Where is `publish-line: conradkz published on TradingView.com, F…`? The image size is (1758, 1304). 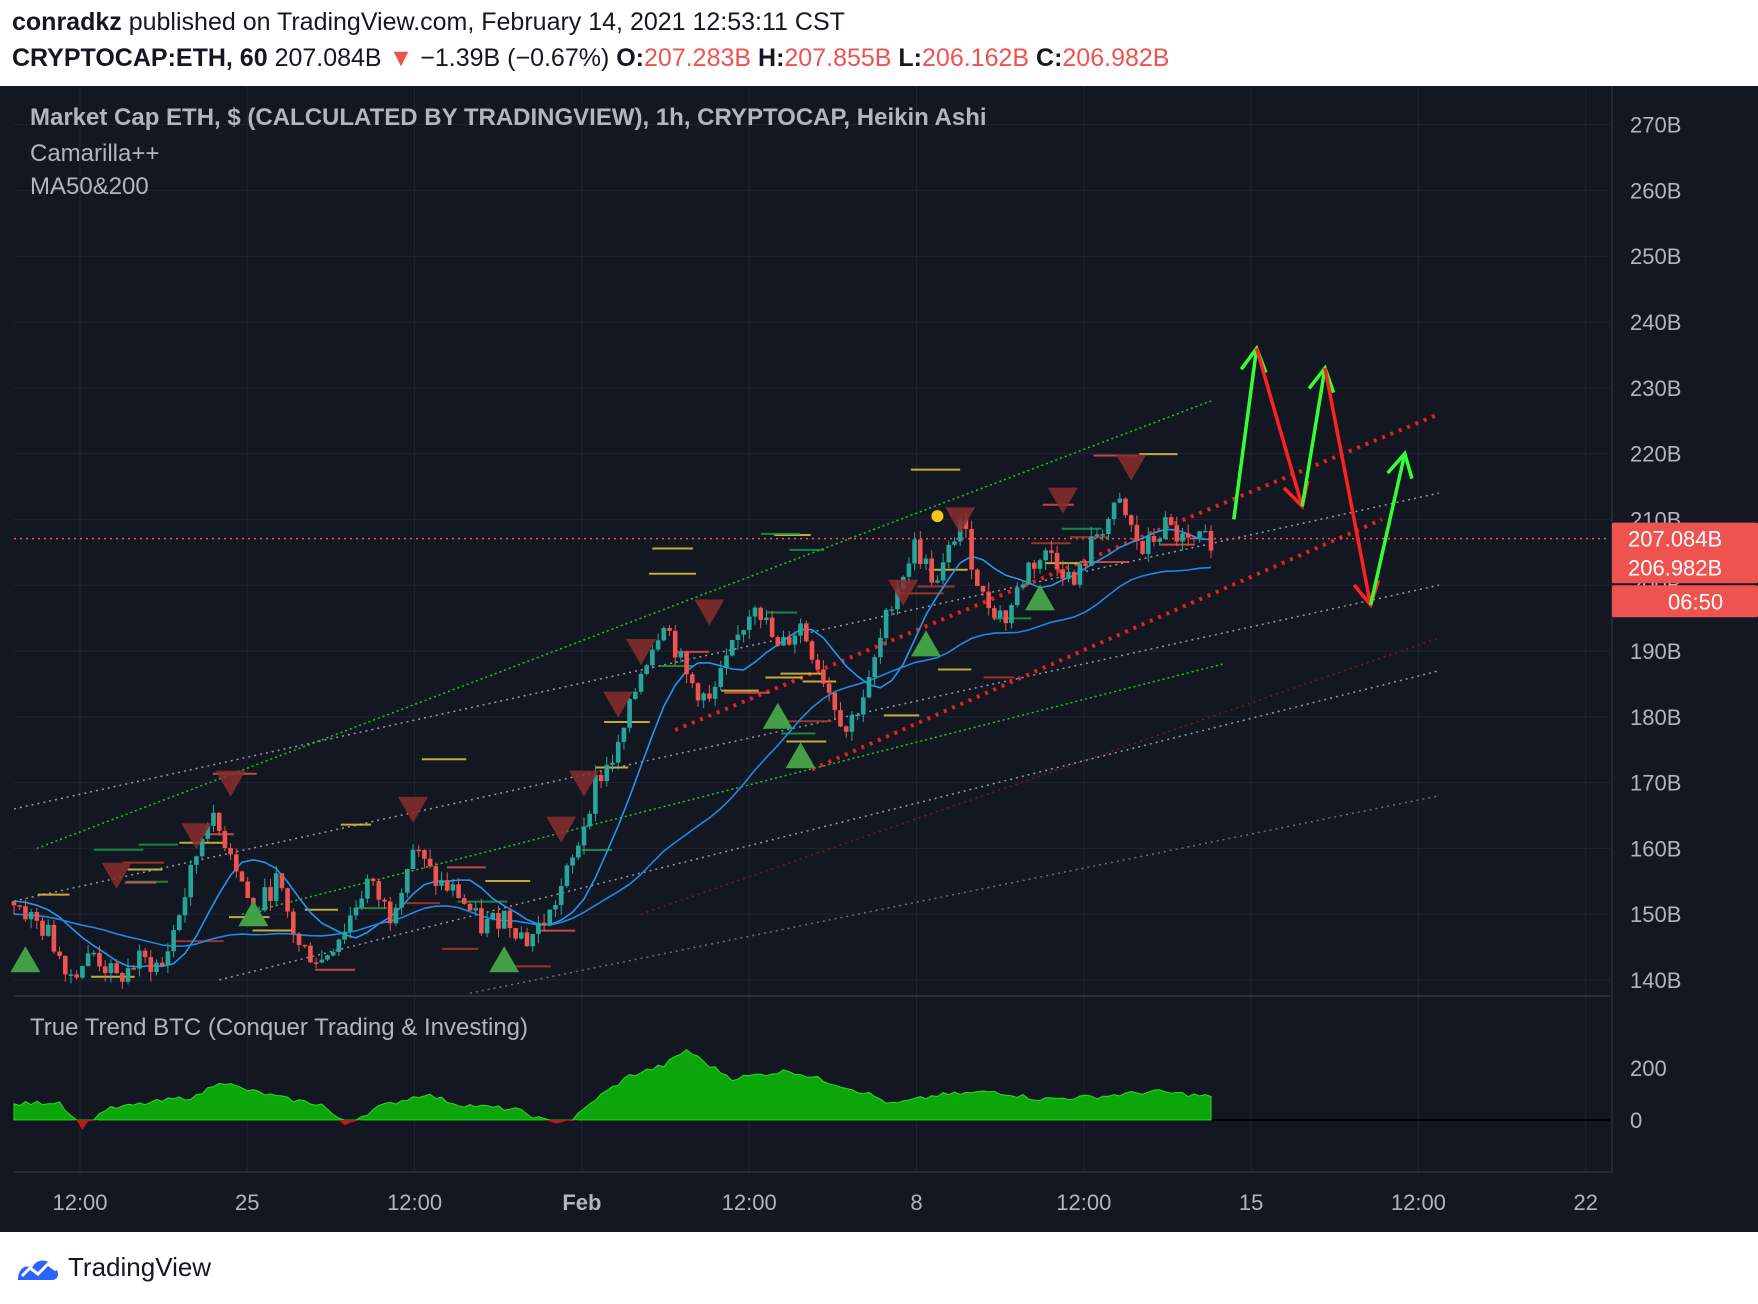 publish-line: conradkz published on TradingView.com, F… is located at coordinates (428, 22).